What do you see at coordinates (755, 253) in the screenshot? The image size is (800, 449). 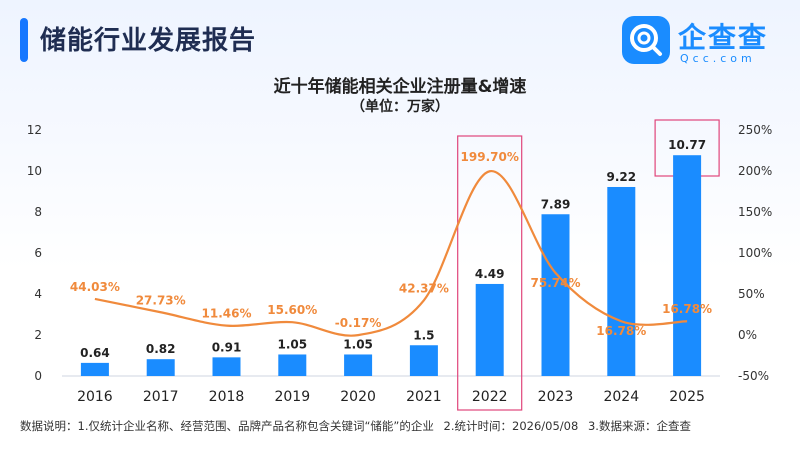 I see `y-right-tick-label: 100%` at bounding box center [755, 253].